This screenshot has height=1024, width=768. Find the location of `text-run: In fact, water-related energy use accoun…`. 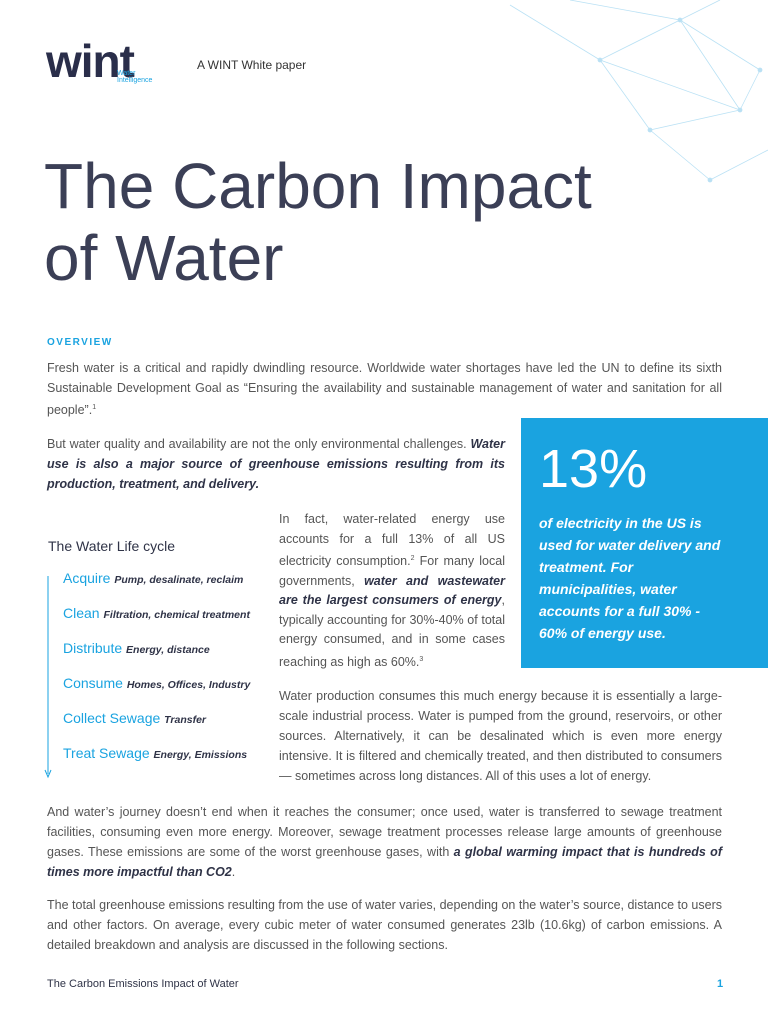

text-run: In fact, water-related energy use accoun… is located at coordinates (392, 540).